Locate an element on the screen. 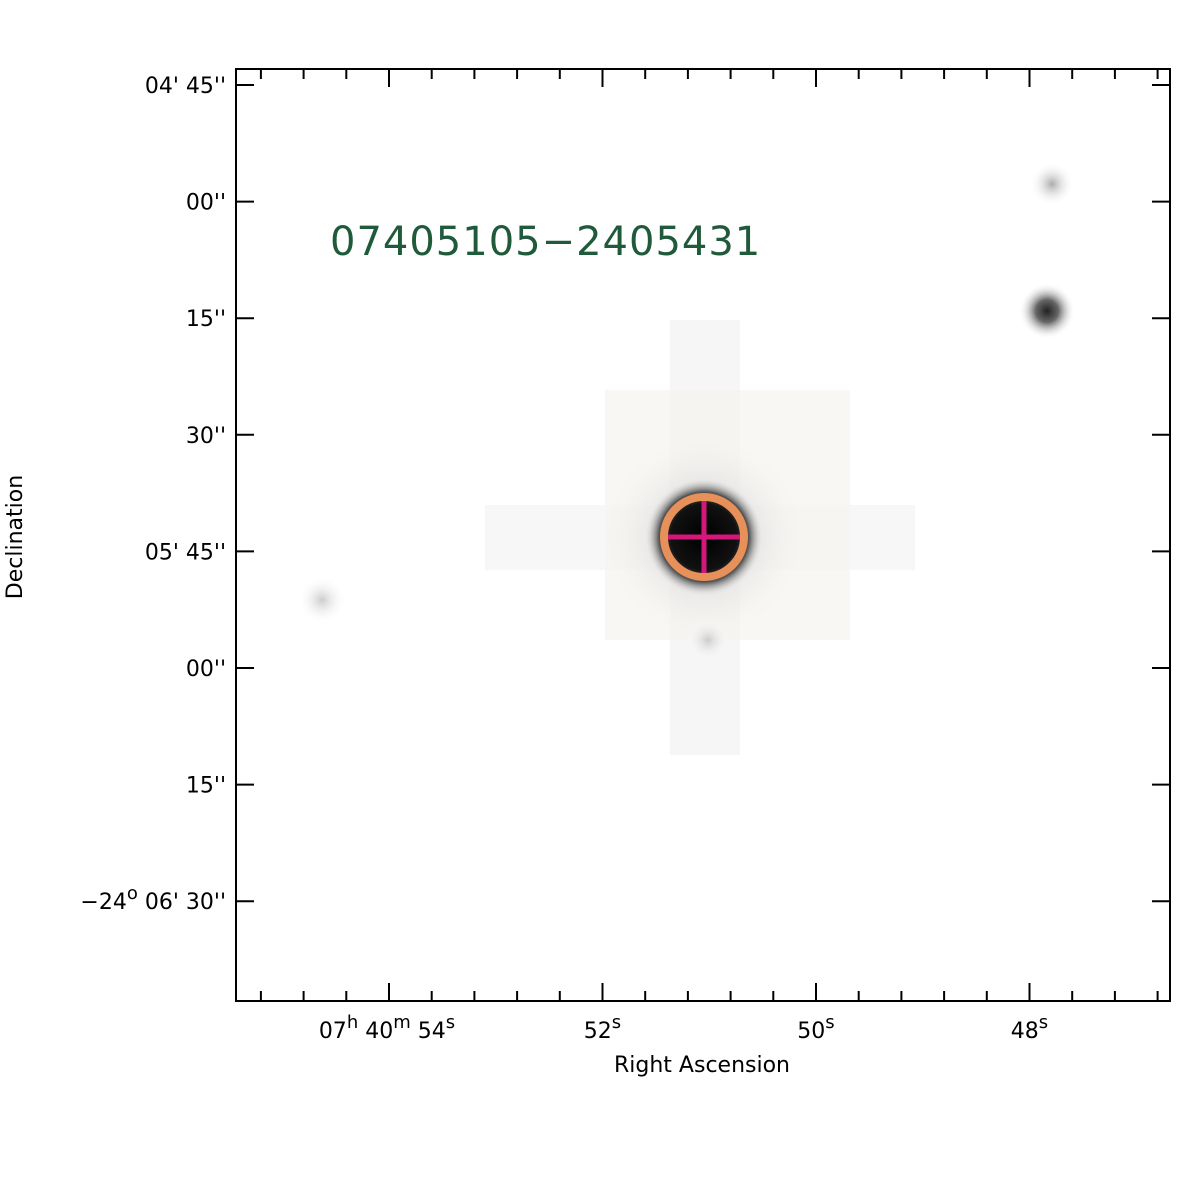 The width and height of the screenshot is (1180, 1180). x-tick-label: 52s is located at coordinates (602, 1028).